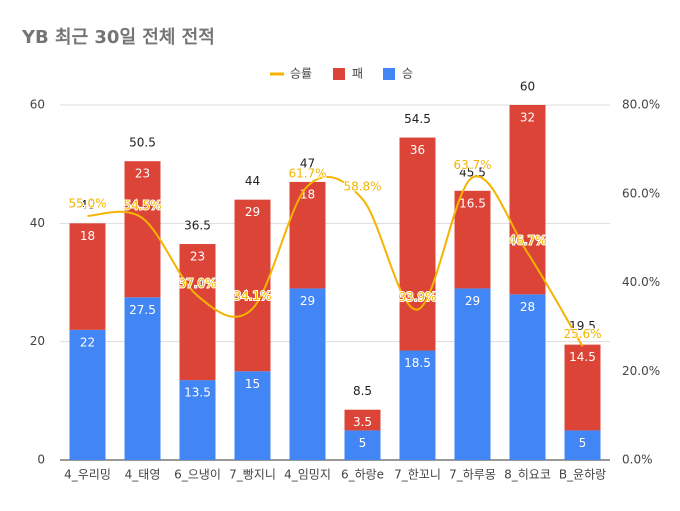 This screenshot has height=511, width=680. Describe the element at coordinates (252, 181) in the screenshot. I see `total-label: 44` at that location.